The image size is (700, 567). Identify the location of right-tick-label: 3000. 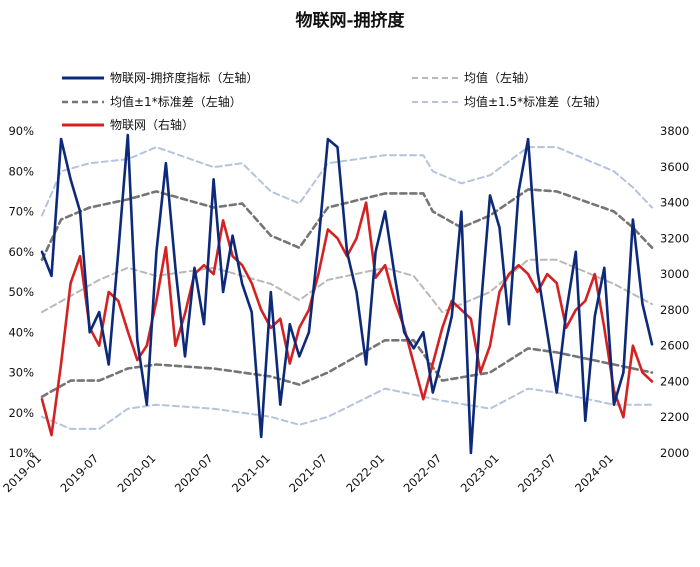
(674, 274).